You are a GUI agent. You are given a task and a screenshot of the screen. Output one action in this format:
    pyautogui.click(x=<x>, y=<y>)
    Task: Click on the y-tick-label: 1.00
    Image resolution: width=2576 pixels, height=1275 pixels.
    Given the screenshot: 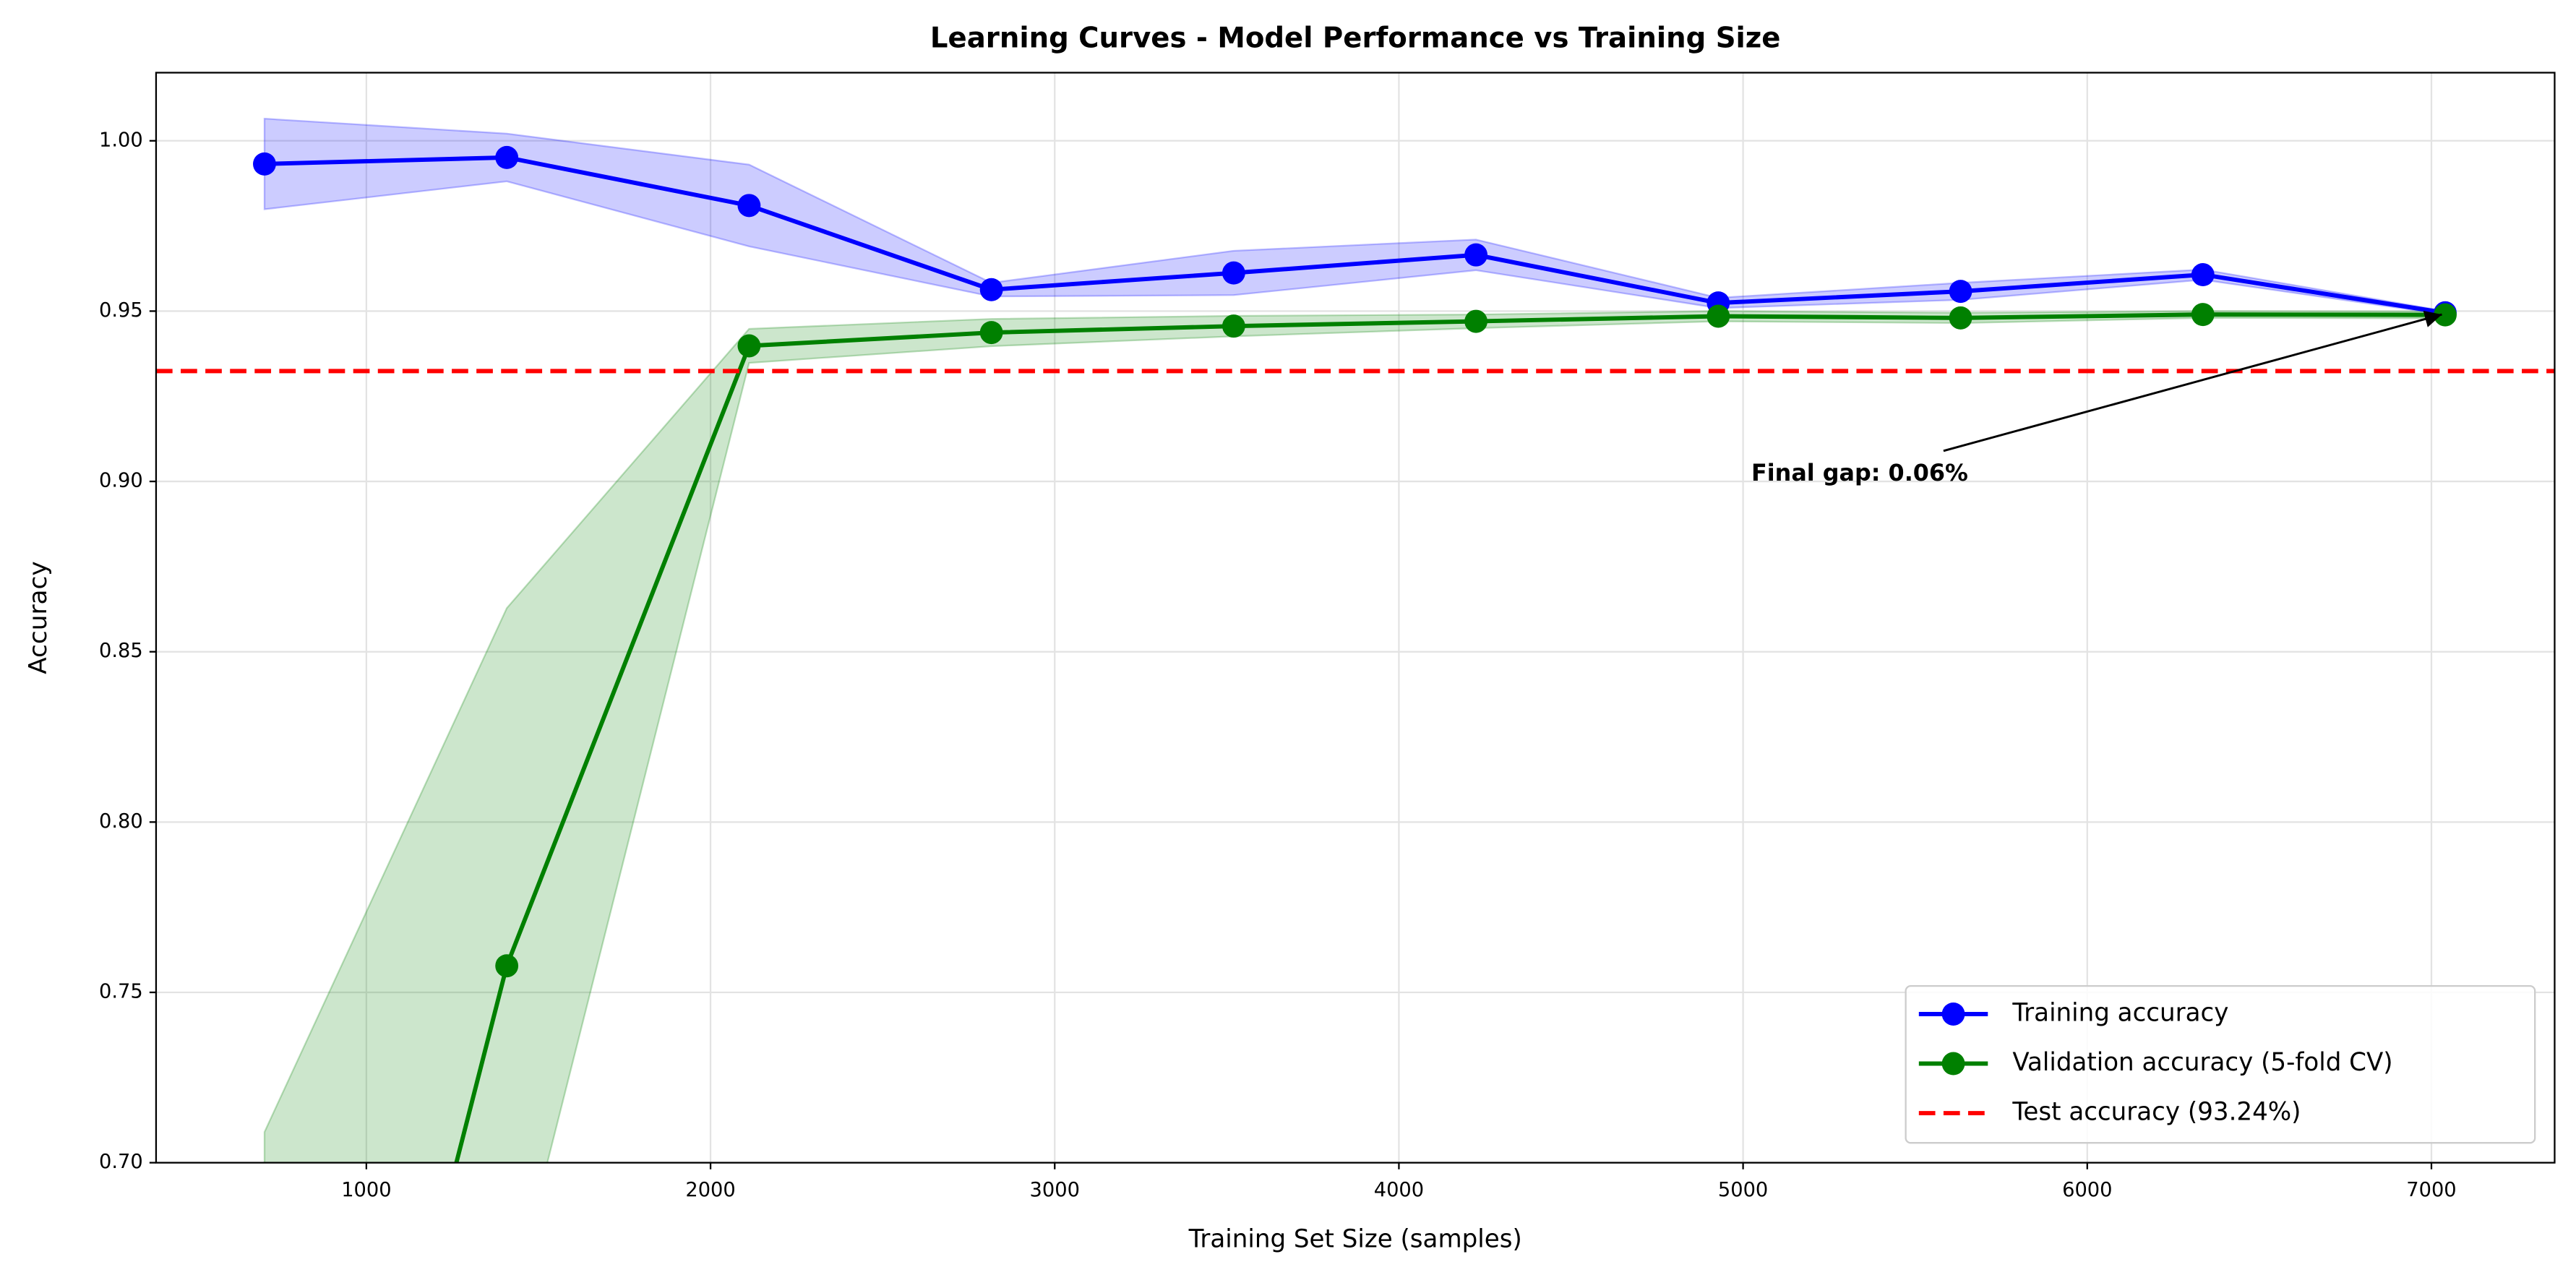 What is the action you would take?
    pyautogui.click(x=121, y=140)
    